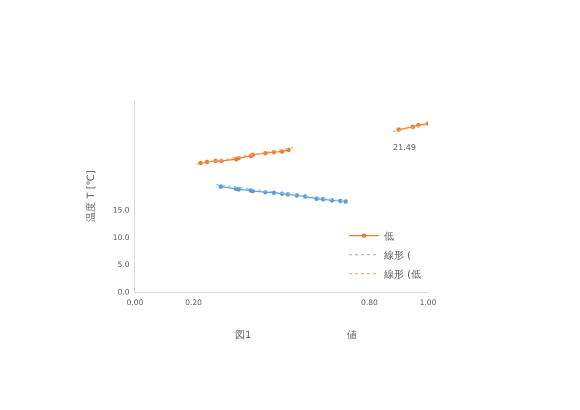 The image size is (580, 410). I want to click on legend-label: 低, so click(389, 237).